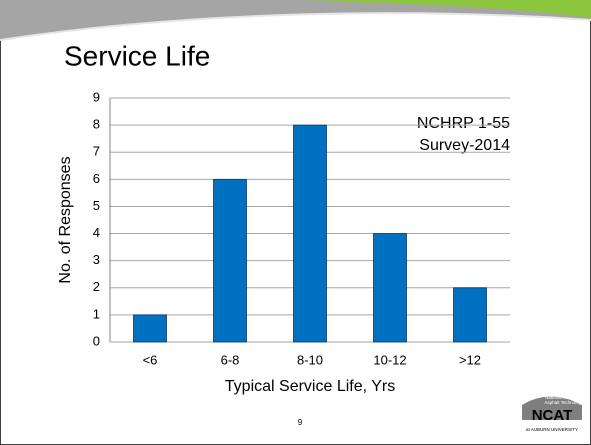  Describe the element at coordinates (96, 178) in the screenshot. I see `y-tick-label: 6` at that location.